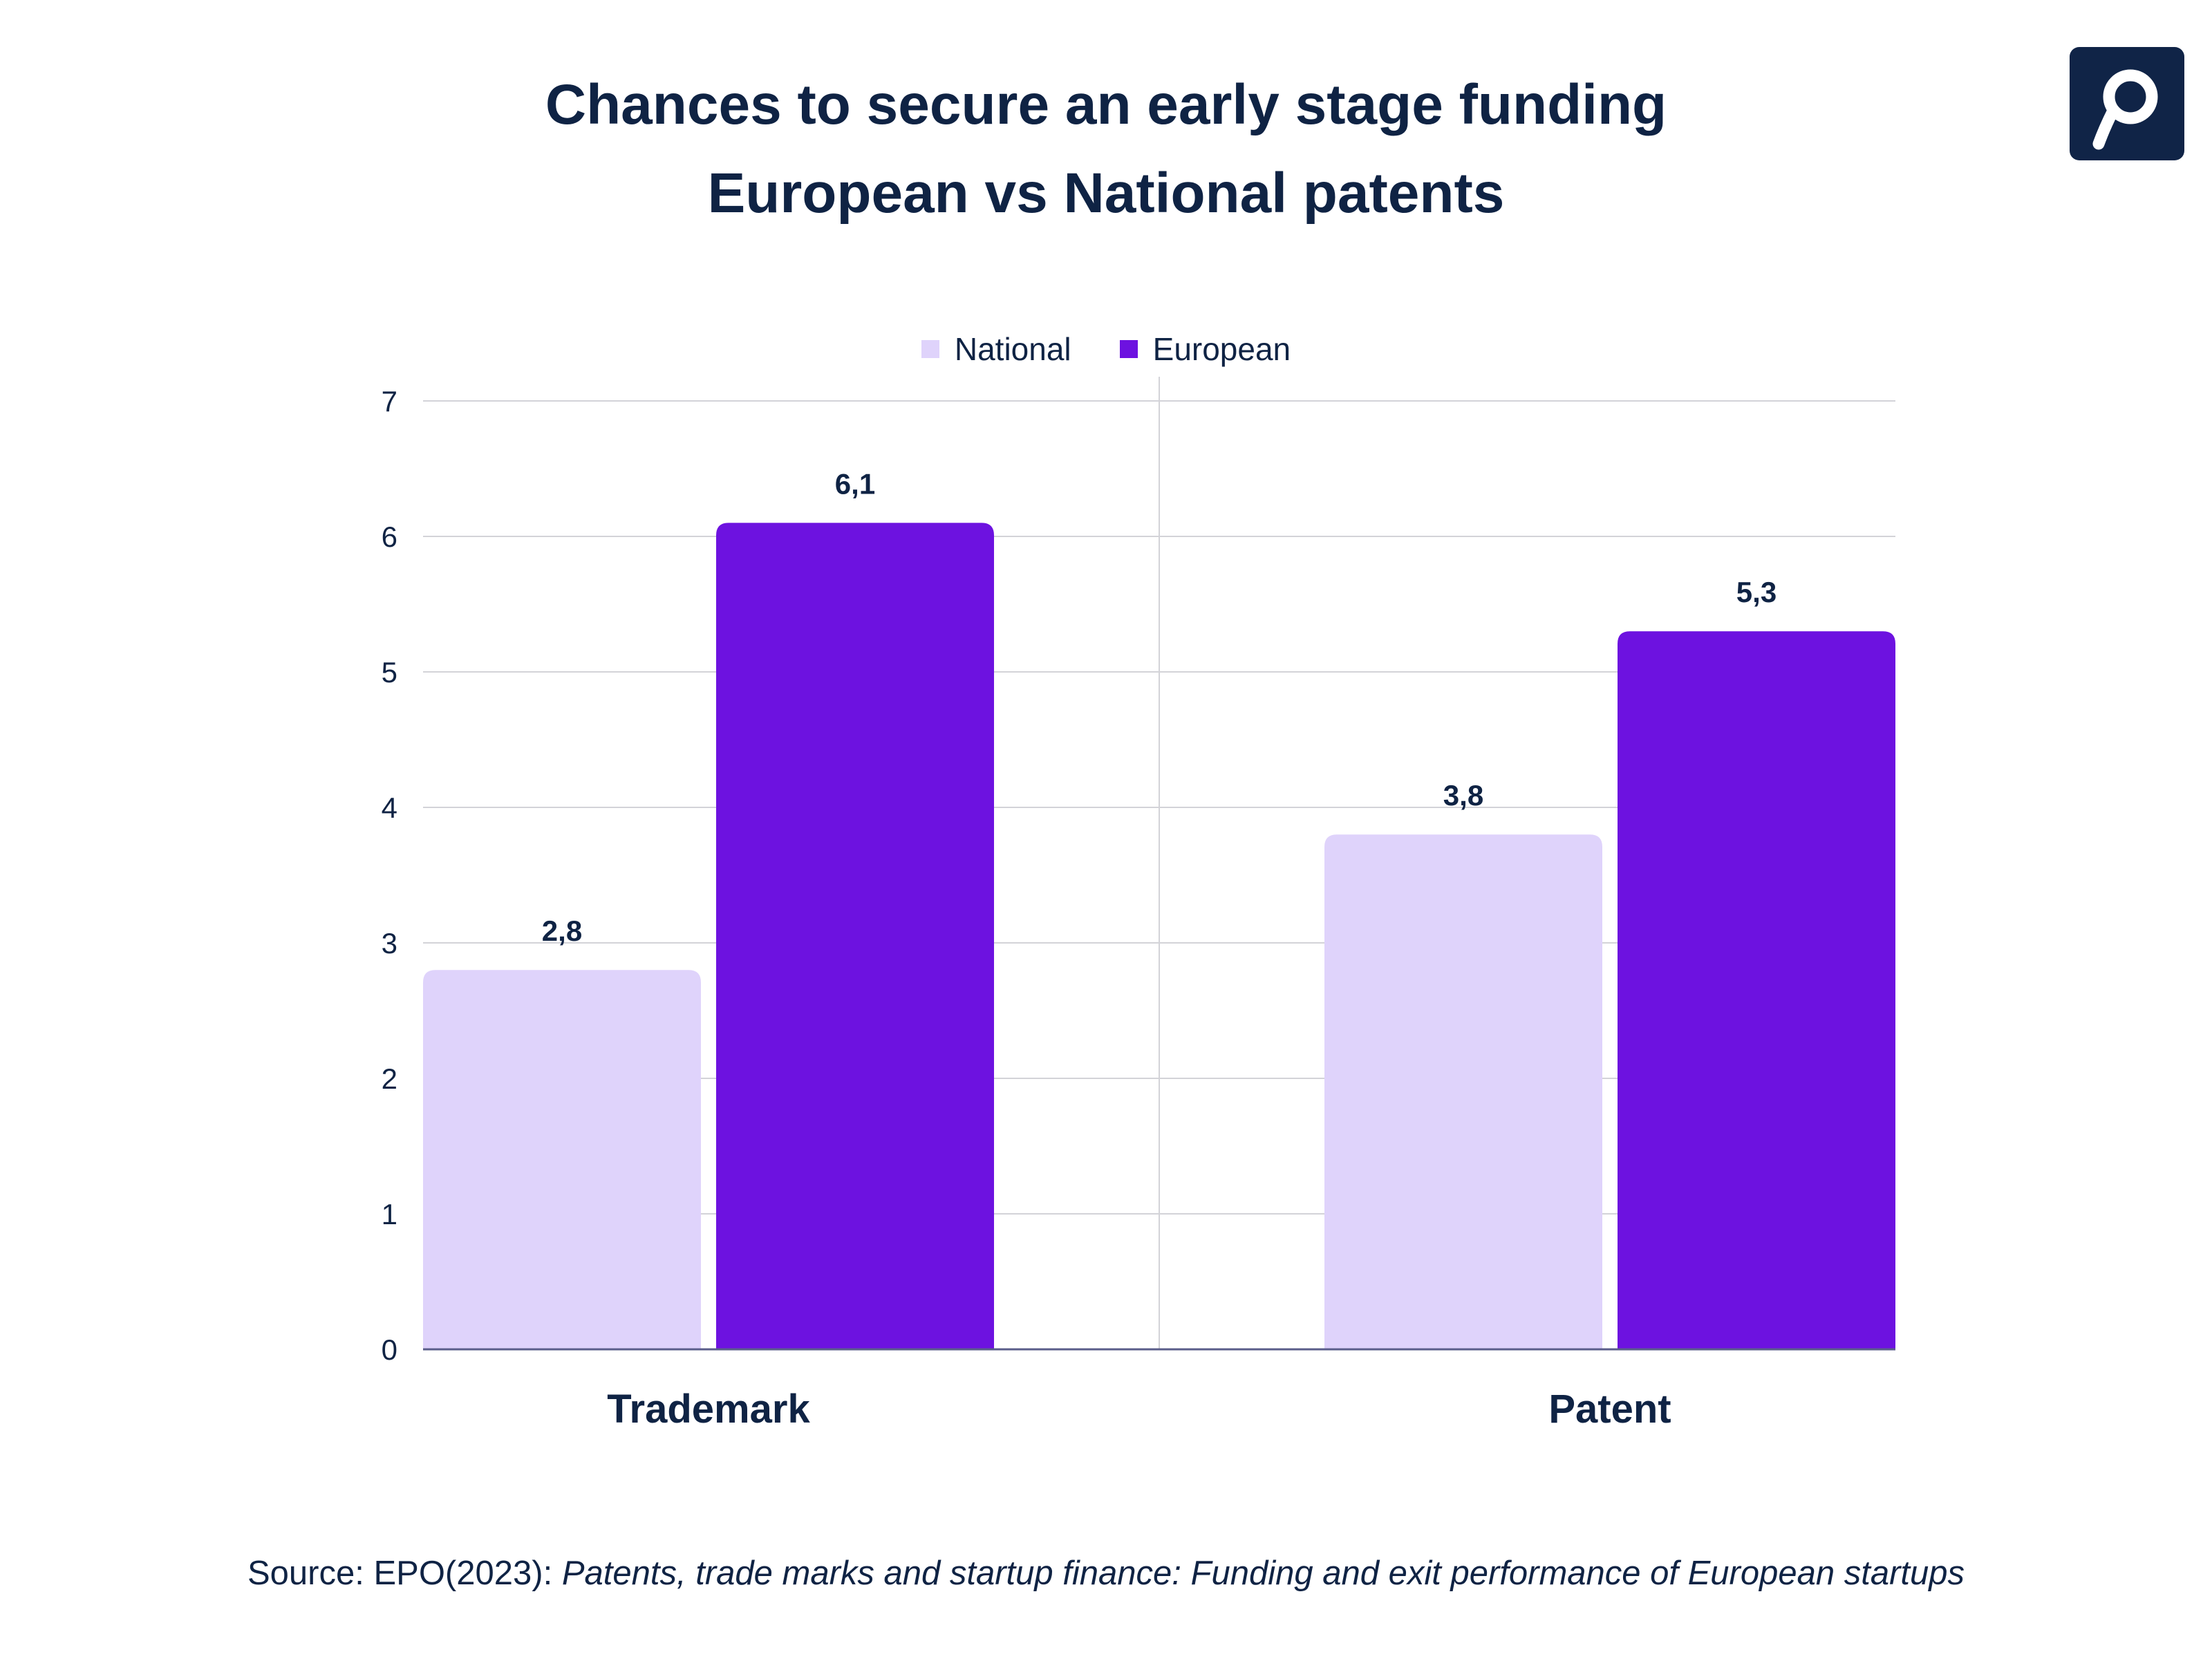  Describe the element at coordinates (390, 672) in the screenshot. I see `y-tick-label-5: 5` at that location.